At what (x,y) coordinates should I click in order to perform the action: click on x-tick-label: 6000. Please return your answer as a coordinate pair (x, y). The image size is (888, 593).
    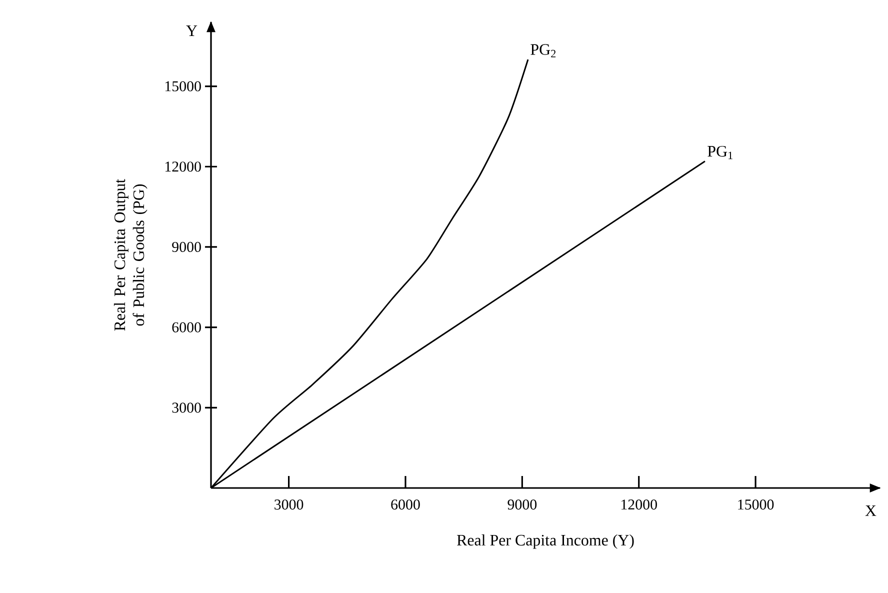
    Looking at the image, I should click on (405, 504).